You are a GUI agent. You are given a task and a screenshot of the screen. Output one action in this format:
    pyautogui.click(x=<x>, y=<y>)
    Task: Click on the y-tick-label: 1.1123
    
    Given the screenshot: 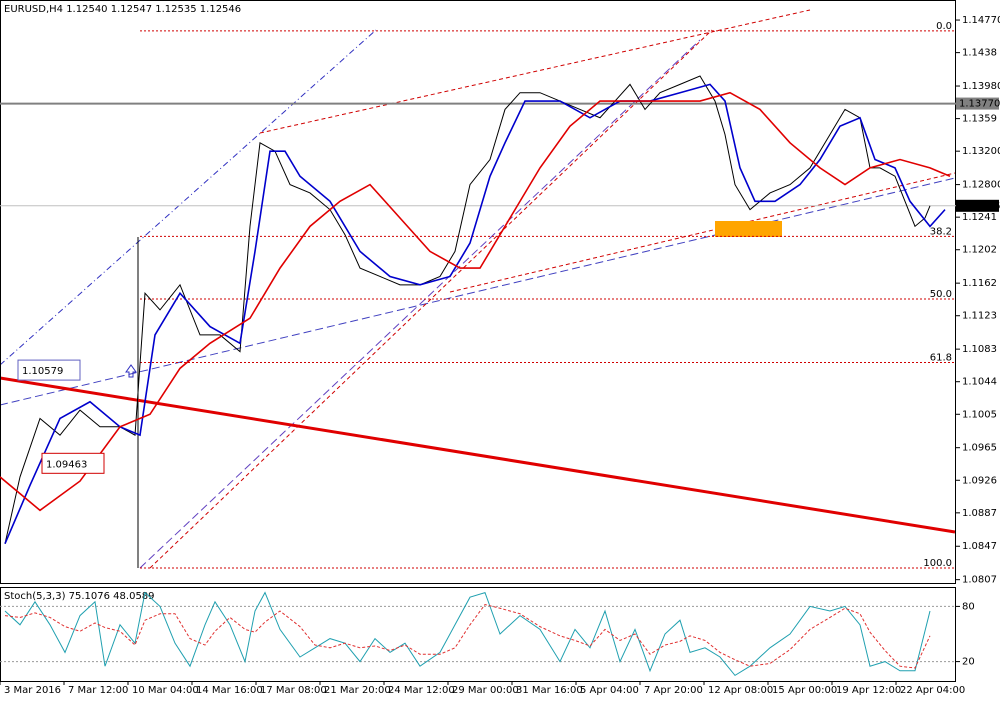 What is the action you would take?
    pyautogui.click(x=979, y=316)
    